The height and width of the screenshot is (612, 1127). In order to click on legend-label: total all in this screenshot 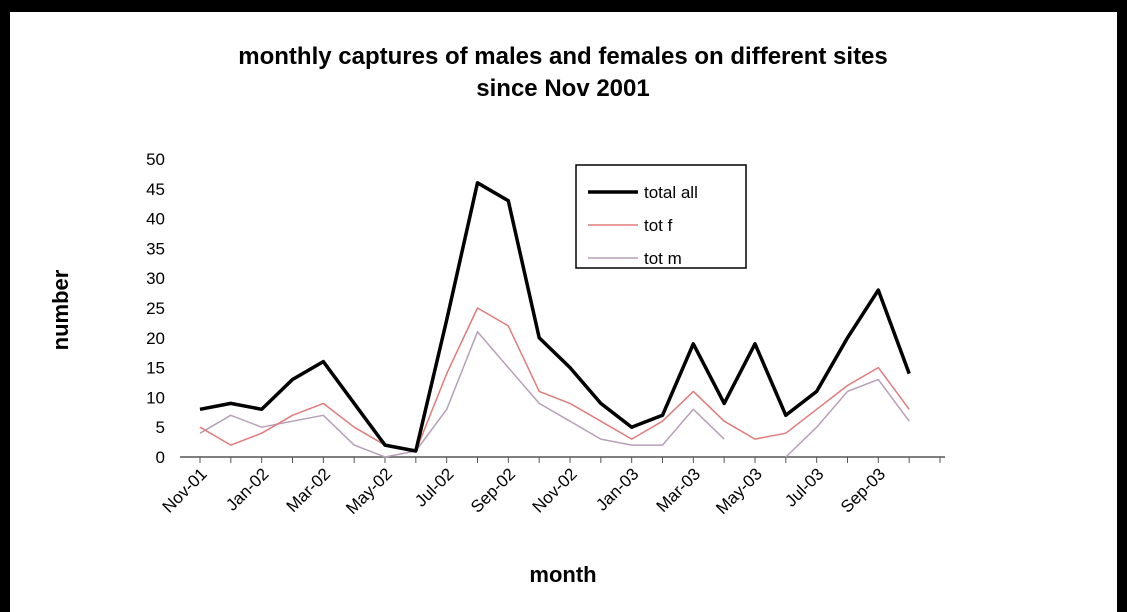, I will do `click(671, 192)`.